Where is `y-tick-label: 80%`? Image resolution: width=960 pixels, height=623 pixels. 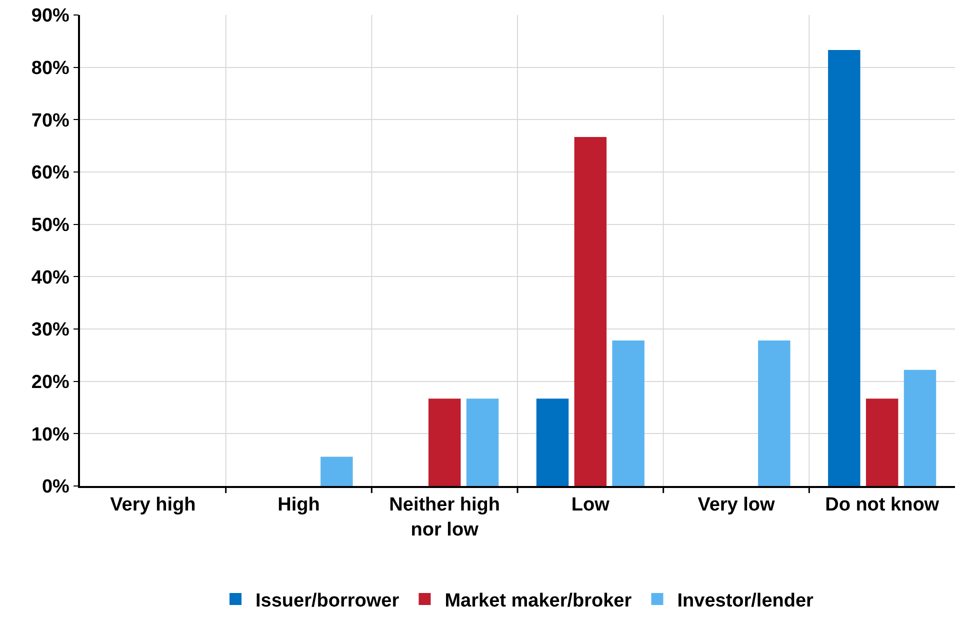 y-tick-label: 80% is located at coordinates (50, 68).